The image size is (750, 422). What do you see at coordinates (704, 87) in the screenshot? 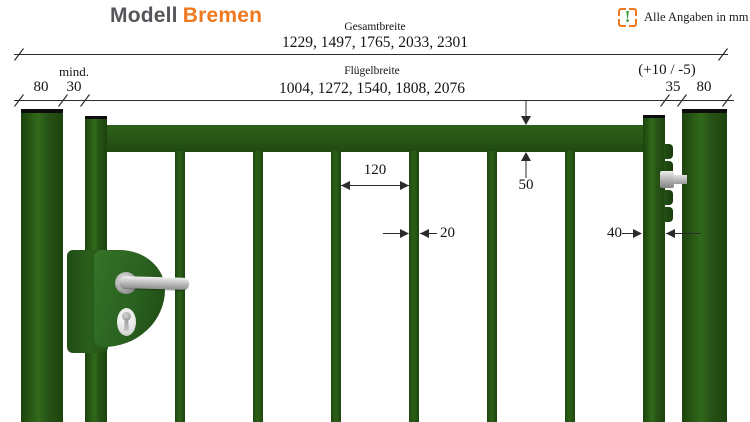
I see `dim-right-post-width: 80` at bounding box center [704, 87].